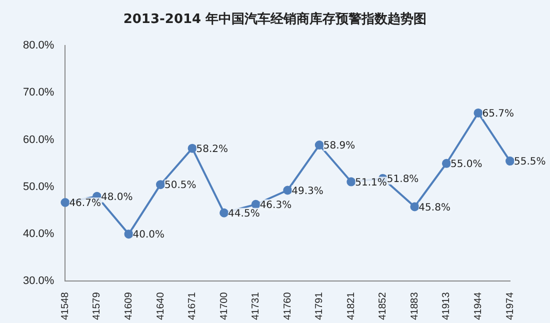  What do you see at coordinates (38, 46) in the screenshot?
I see `y-tick-label: 80.0%` at bounding box center [38, 46].